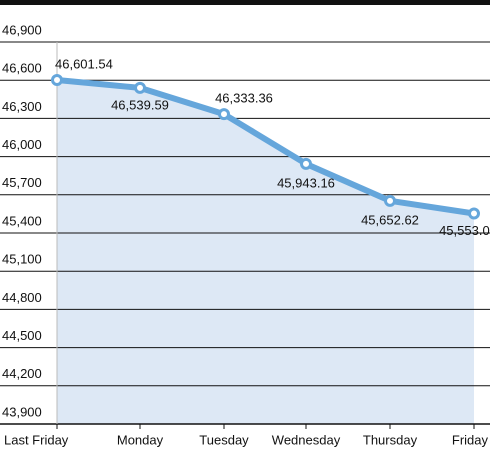 The height and width of the screenshot is (464, 490). Describe the element at coordinates (245, 2) in the screenshot. I see `top-bar` at that location.